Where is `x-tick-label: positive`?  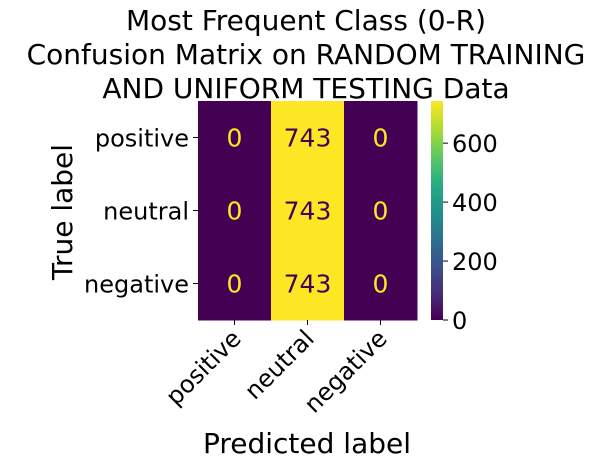 x-tick-label: positive is located at coordinates (203, 367).